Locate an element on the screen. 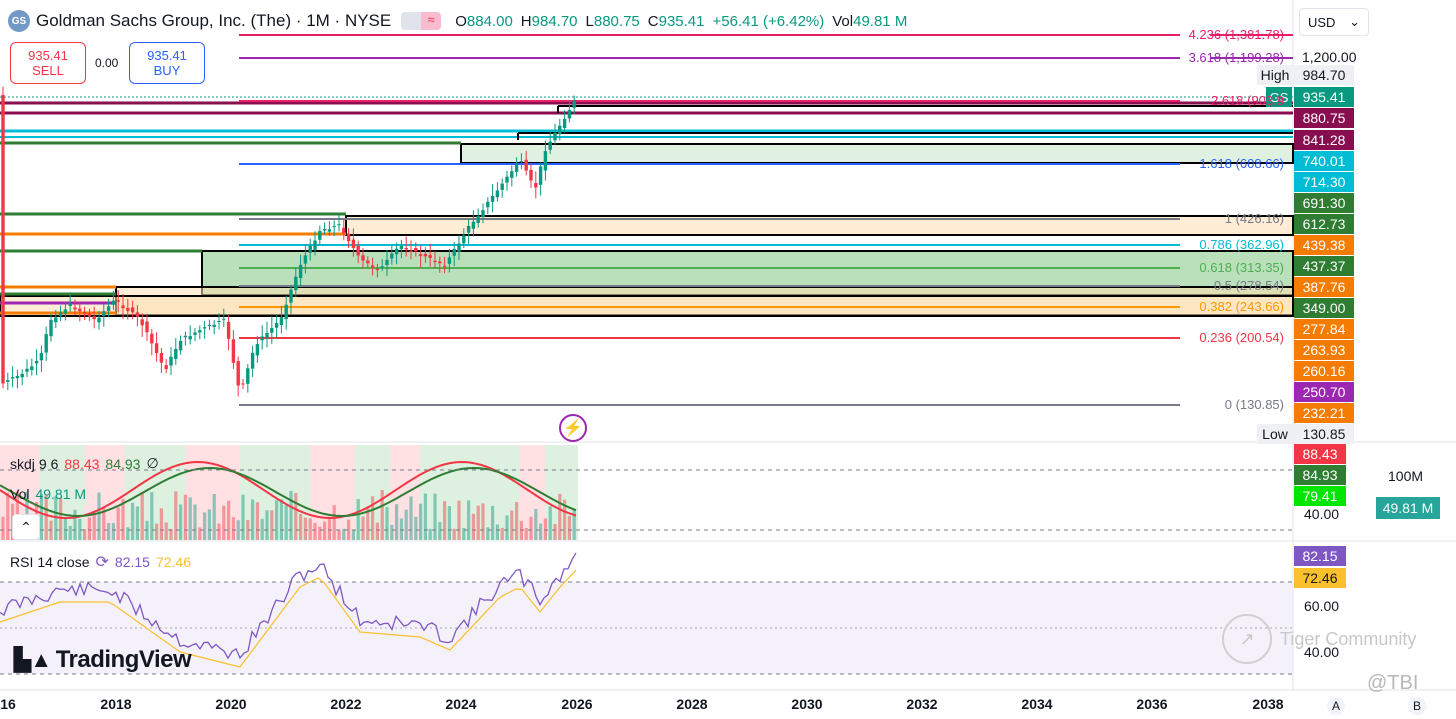 This screenshot has width=1456, height=719. lightning-icon: ⚡ is located at coordinates (573, 428).